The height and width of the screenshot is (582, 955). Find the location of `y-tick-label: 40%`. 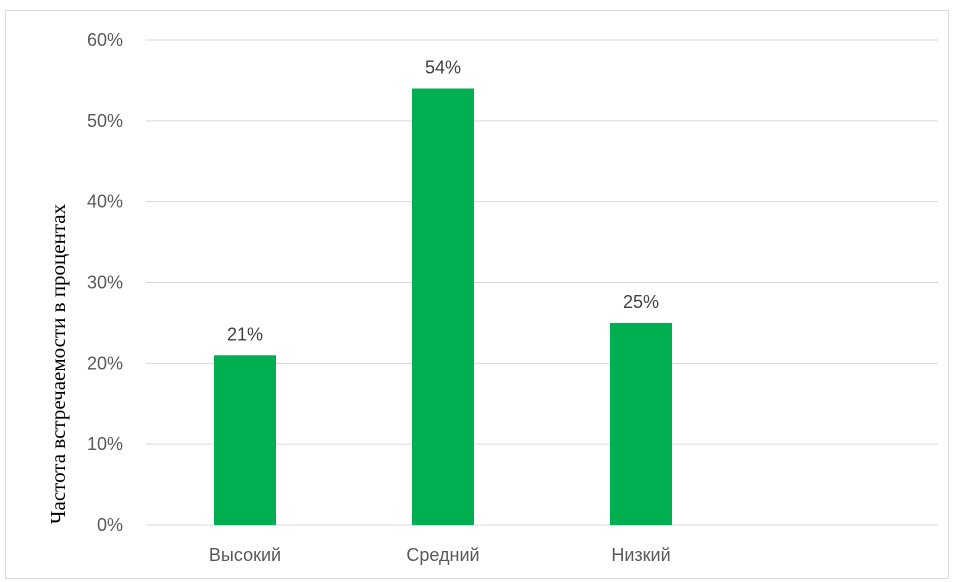

y-tick-label: 40% is located at coordinates (105, 202).